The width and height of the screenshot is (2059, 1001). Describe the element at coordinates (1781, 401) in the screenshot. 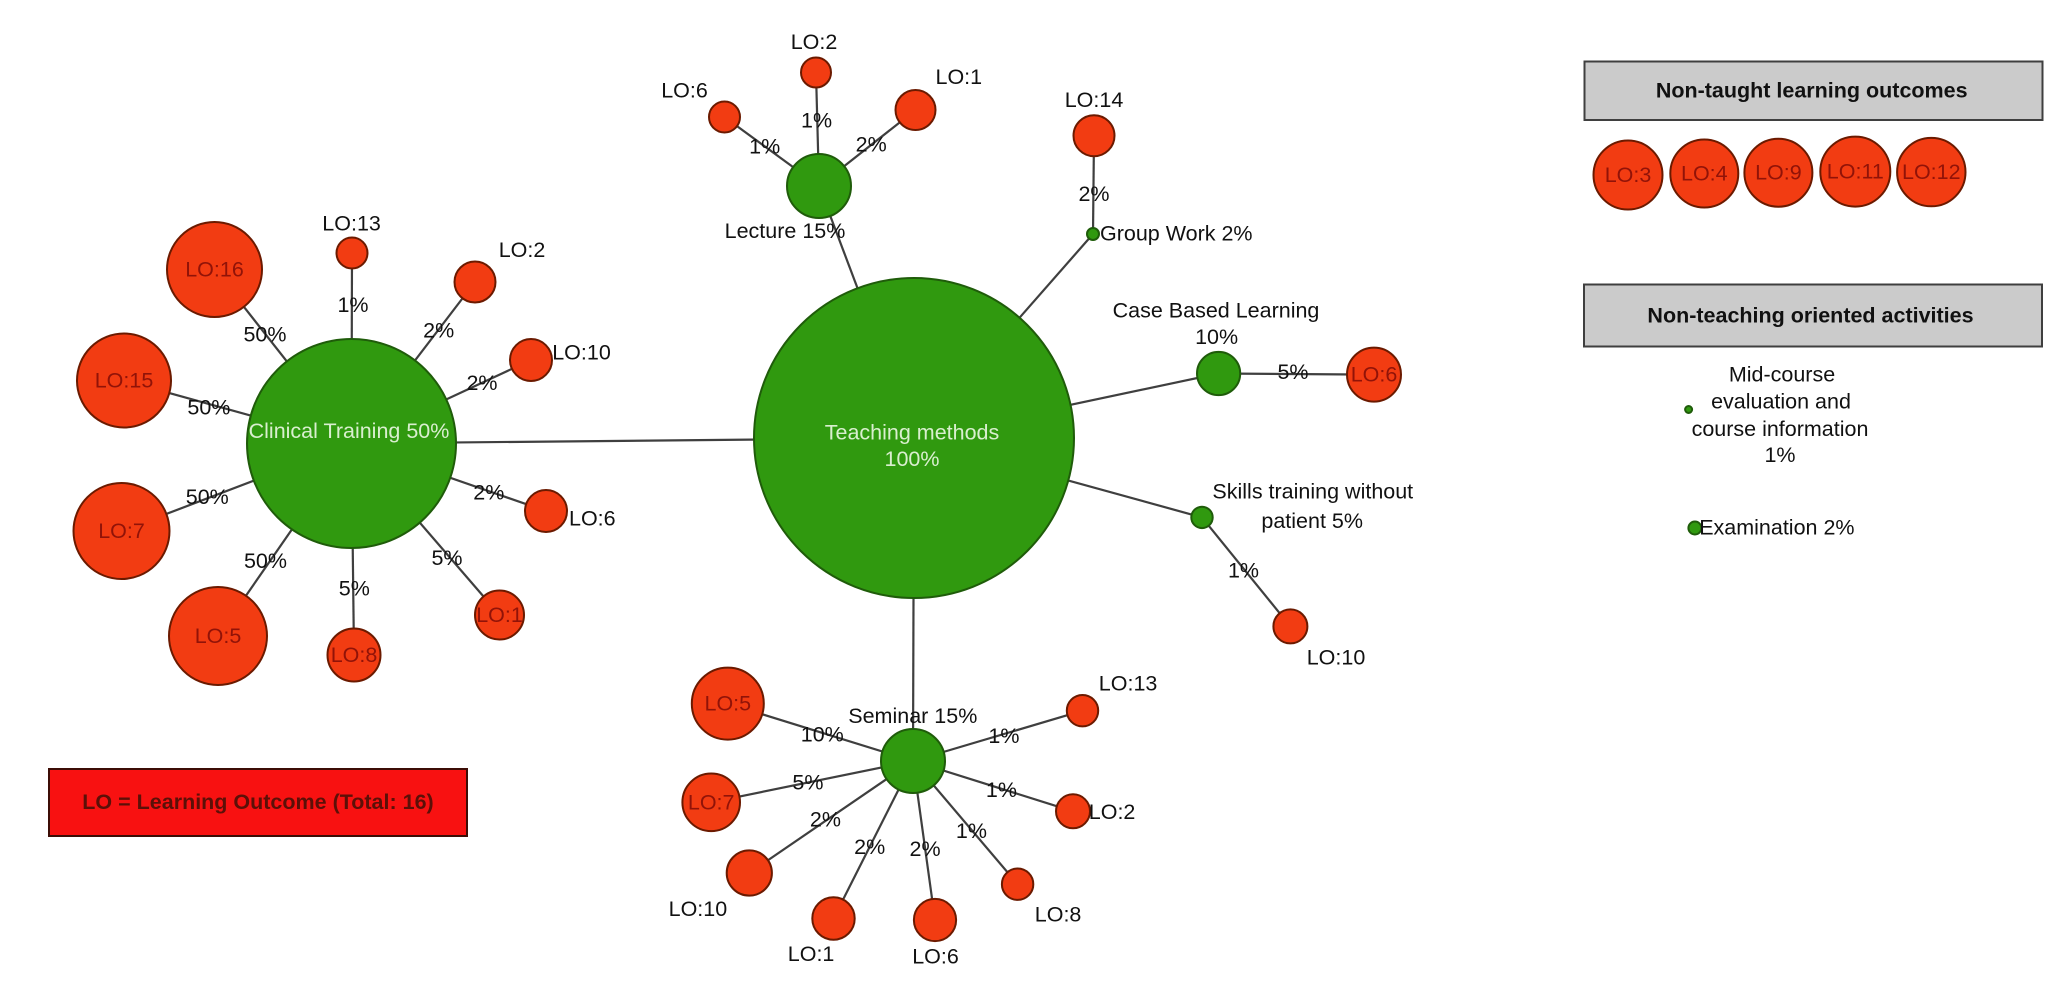

I see `svg-text: evaluation and` at that location.